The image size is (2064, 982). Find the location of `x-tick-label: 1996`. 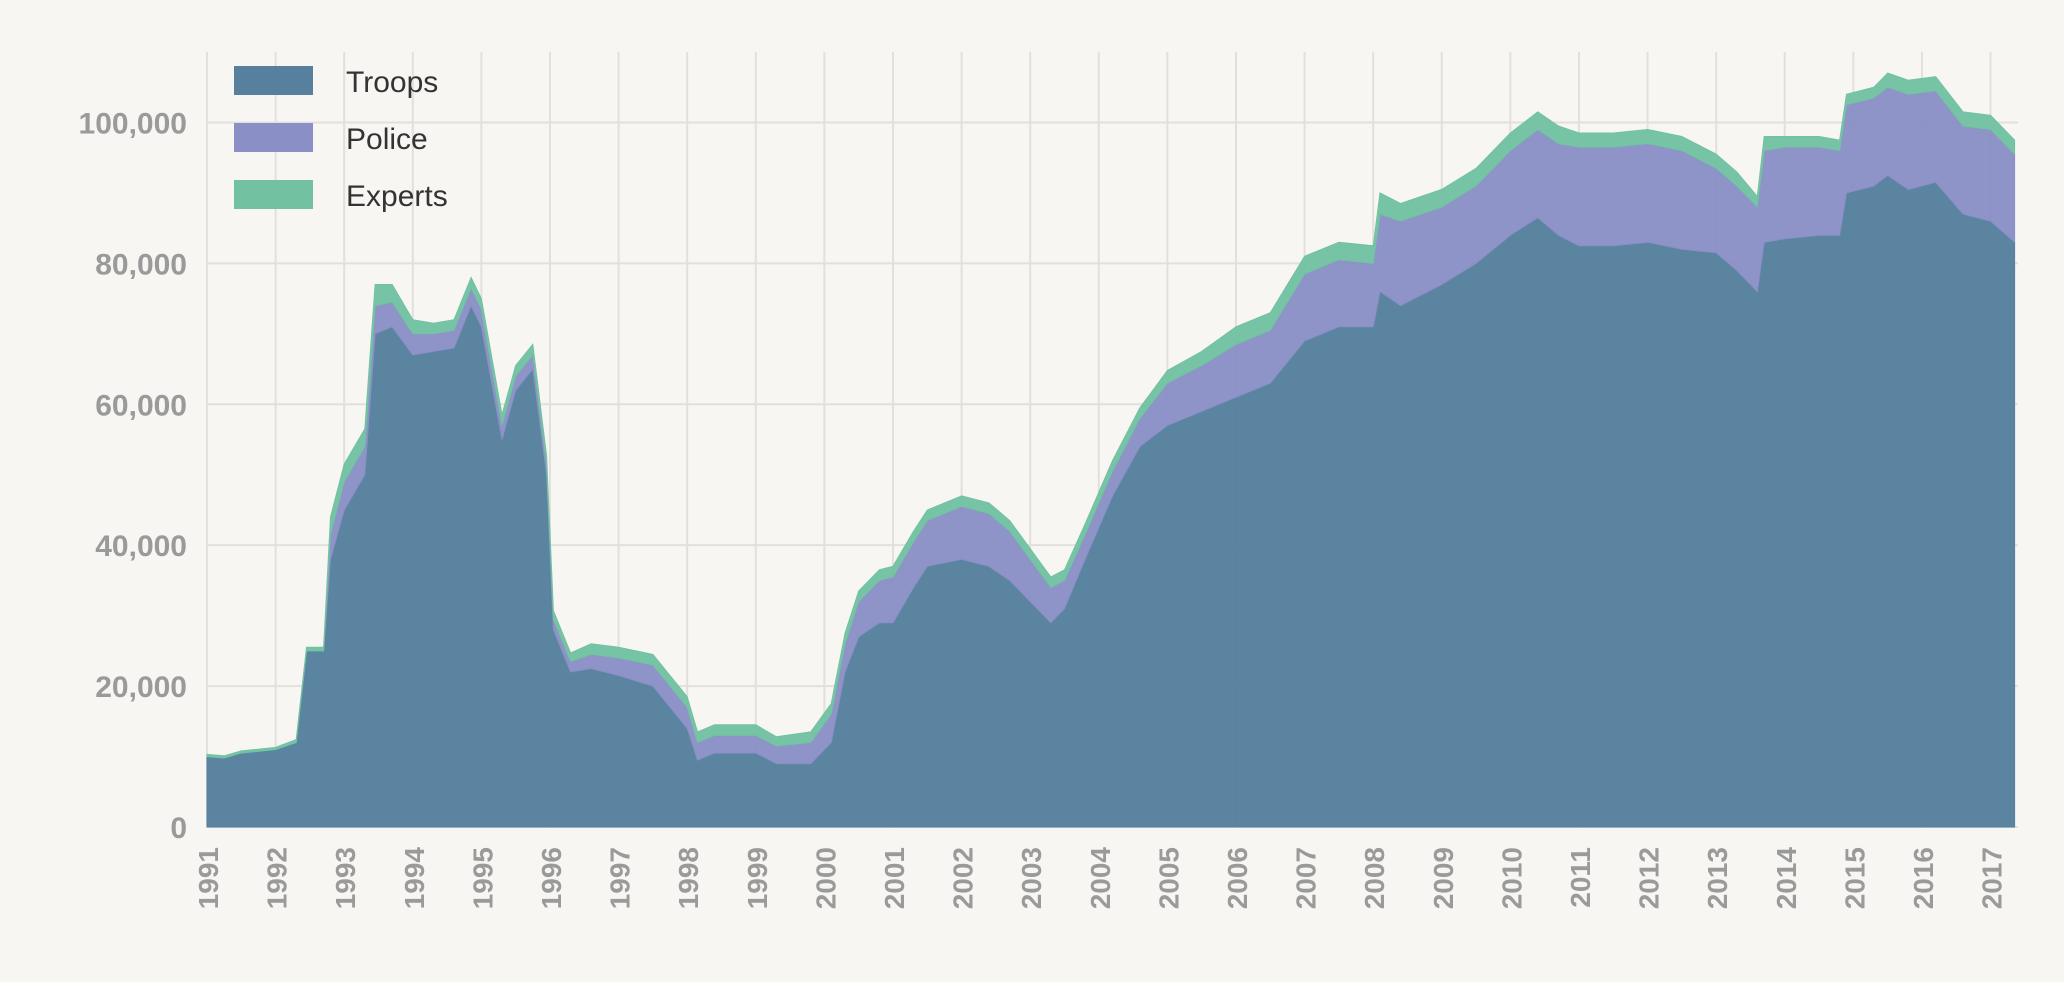

x-tick-label: 1996 is located at coordinates (551, 878).